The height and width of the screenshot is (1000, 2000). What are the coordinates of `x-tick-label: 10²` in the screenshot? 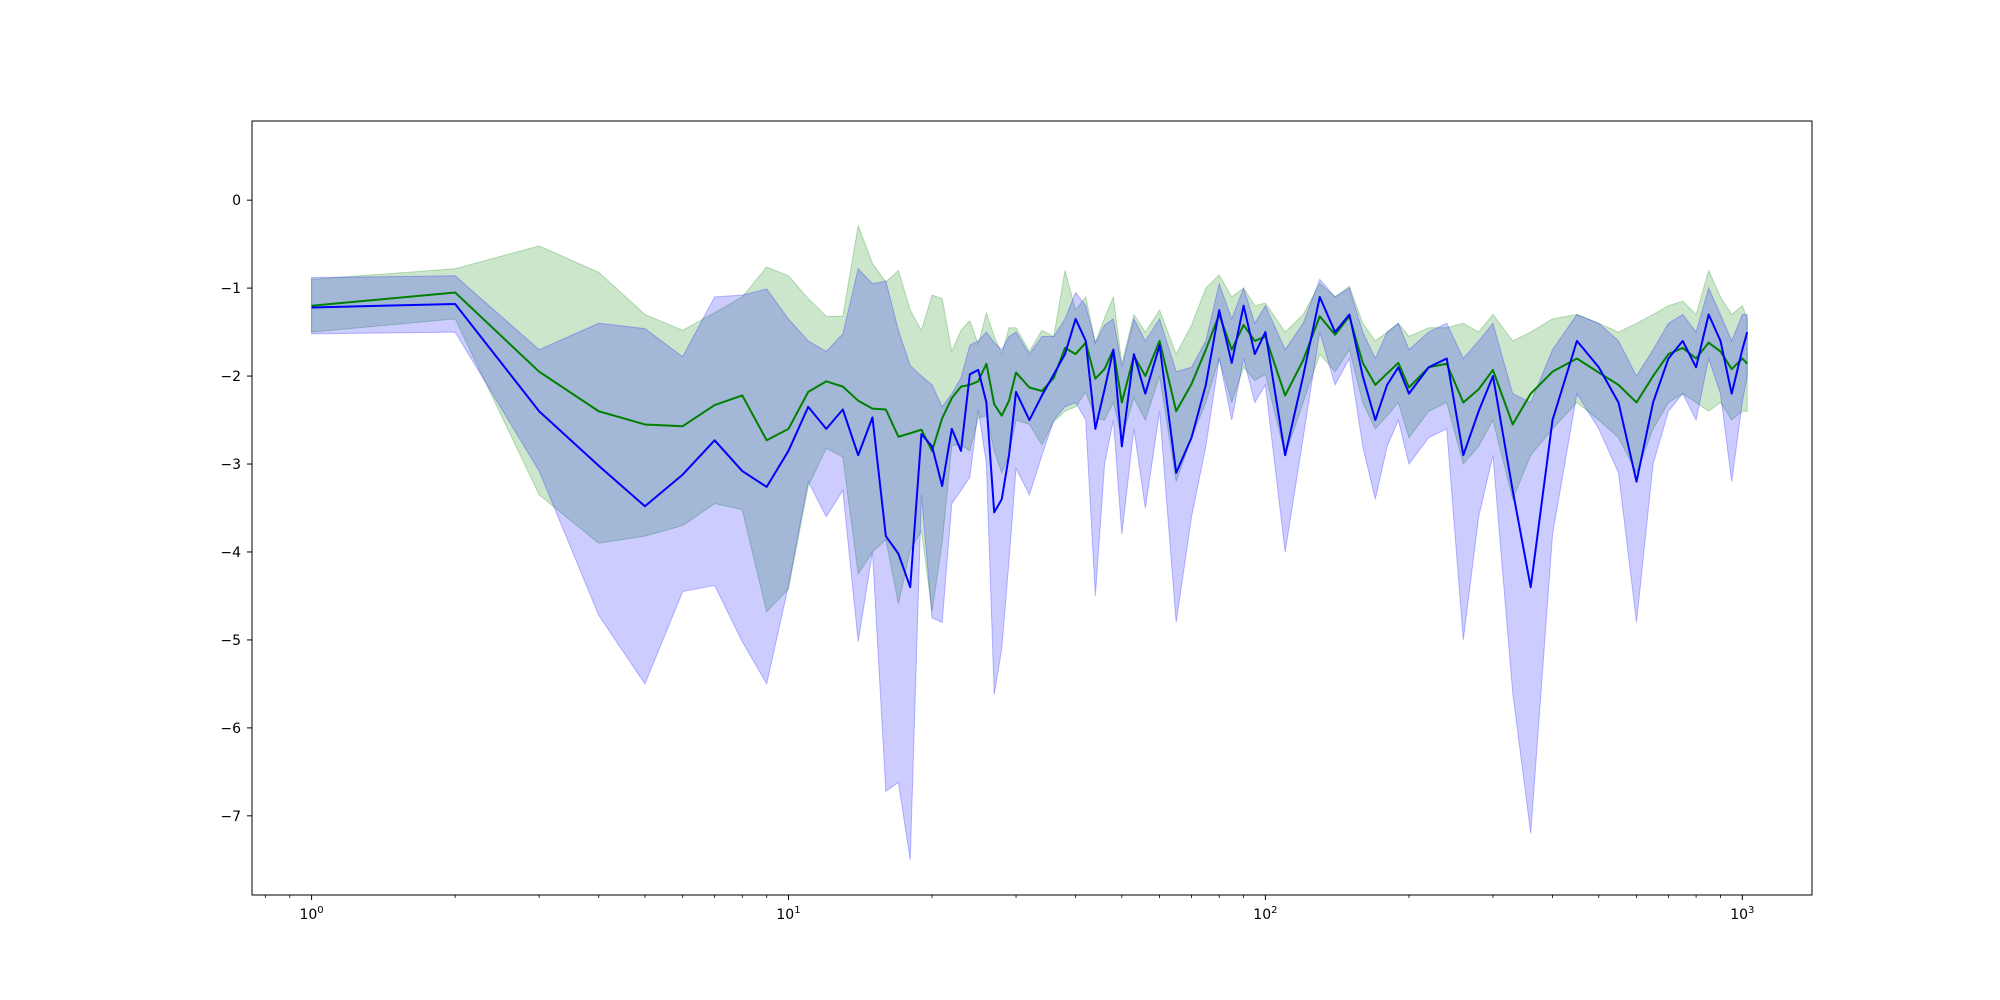 It's located at (1265, 914).